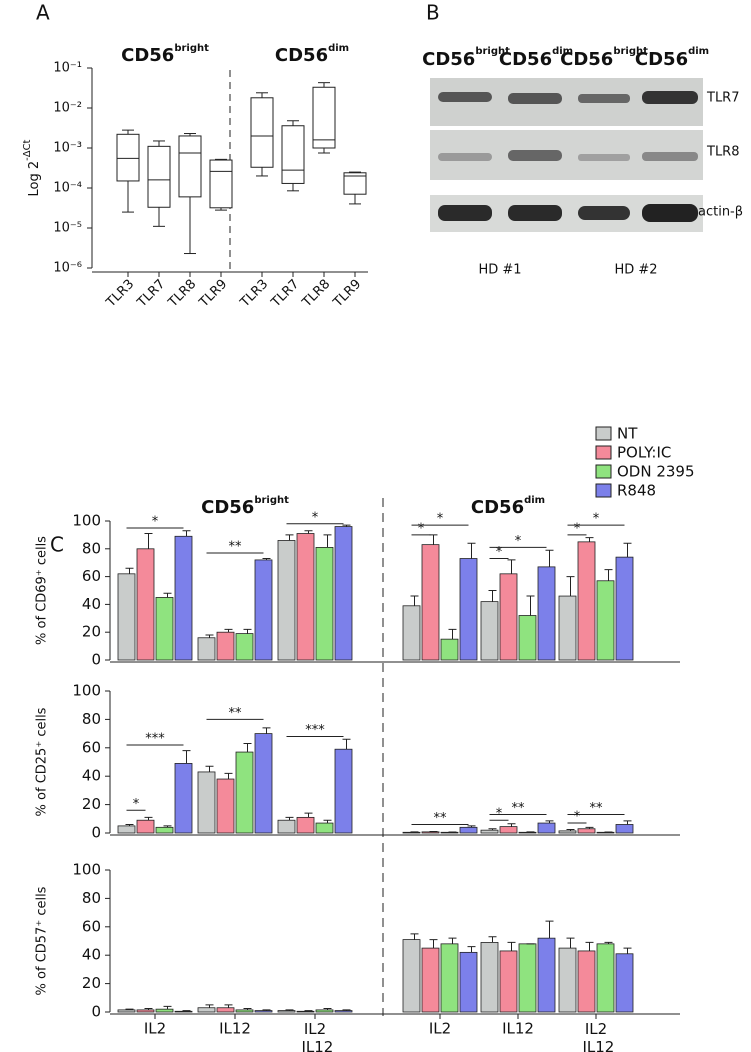  I want to click on significance-label: **, so click(519, 808).